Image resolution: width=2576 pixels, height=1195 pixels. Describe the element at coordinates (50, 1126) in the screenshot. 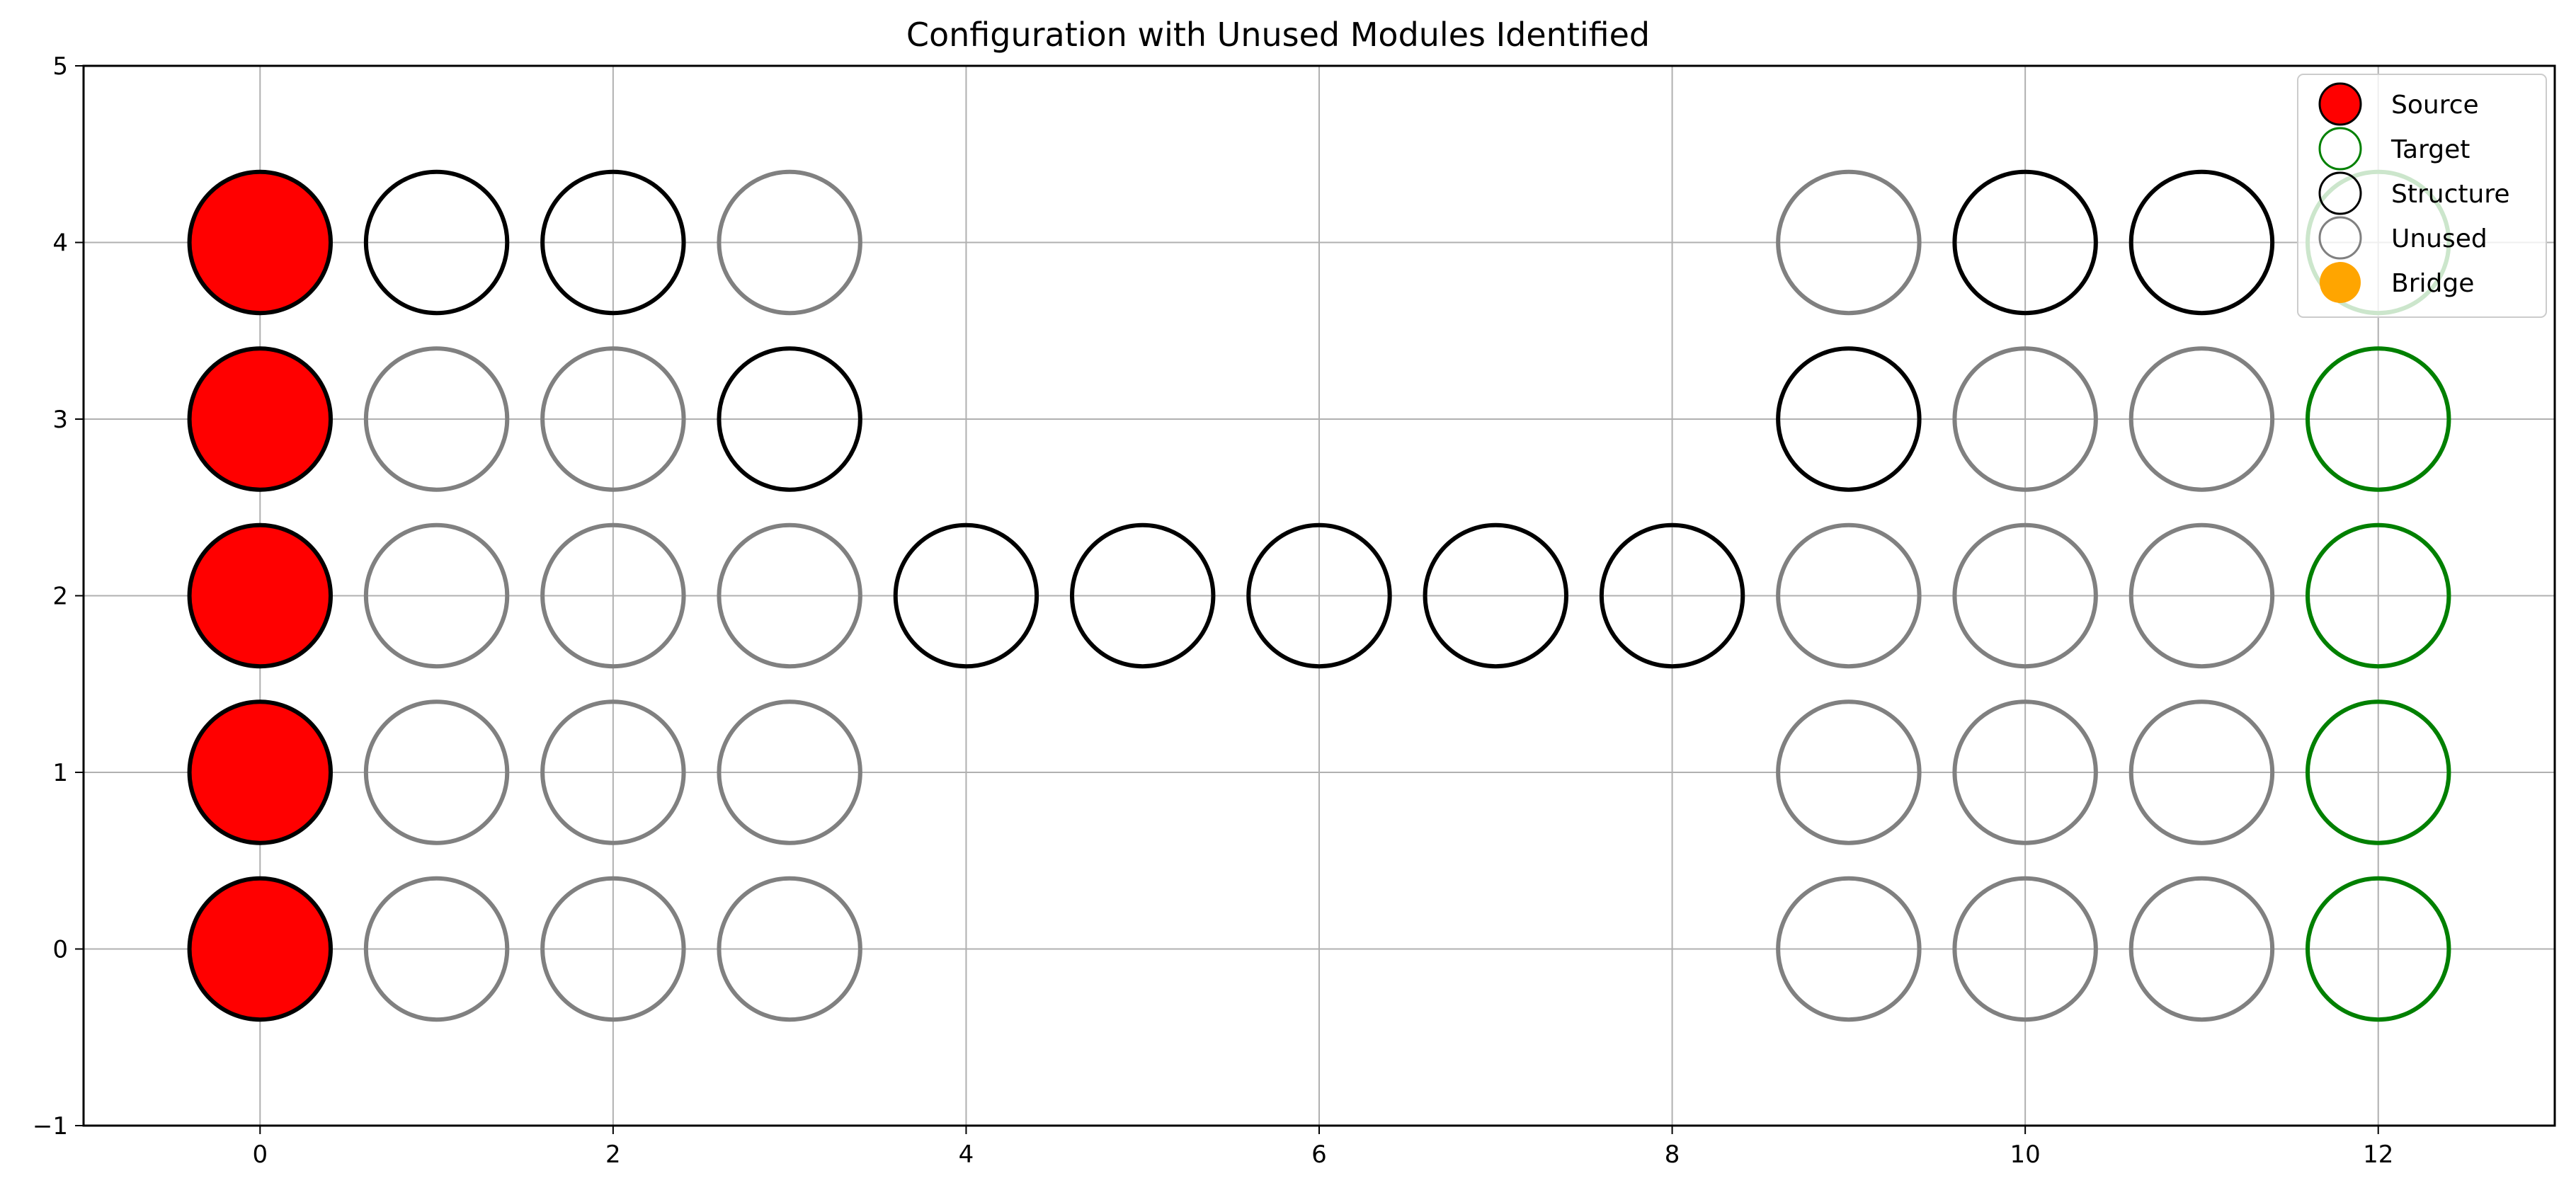

I see `y-tick-label-0: −1` at that location.